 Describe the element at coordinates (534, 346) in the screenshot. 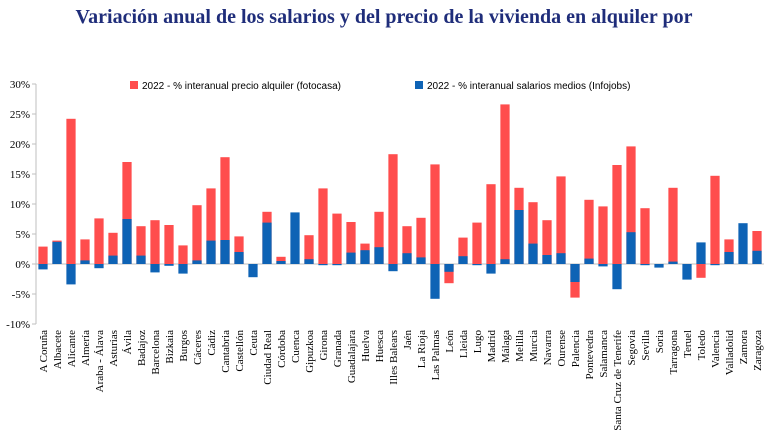

I see `x-tick-label: Murcia` at that location.